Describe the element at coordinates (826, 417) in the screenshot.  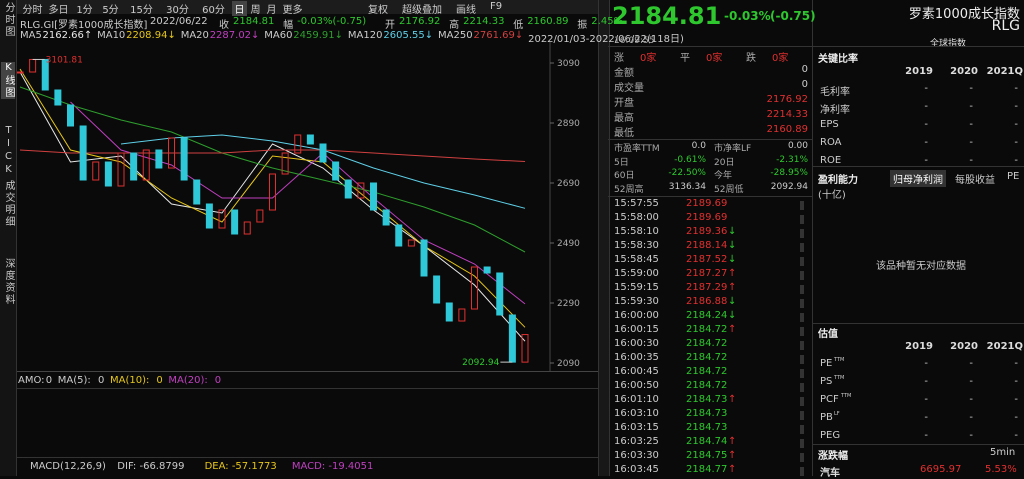
I see `row-name: PB` at that location.